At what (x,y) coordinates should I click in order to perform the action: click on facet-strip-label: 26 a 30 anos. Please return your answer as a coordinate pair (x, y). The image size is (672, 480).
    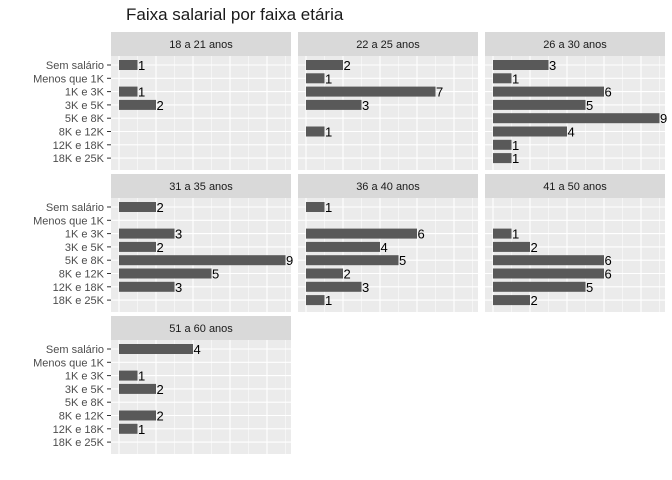
    Looking at the image, I should click on (575, 45).